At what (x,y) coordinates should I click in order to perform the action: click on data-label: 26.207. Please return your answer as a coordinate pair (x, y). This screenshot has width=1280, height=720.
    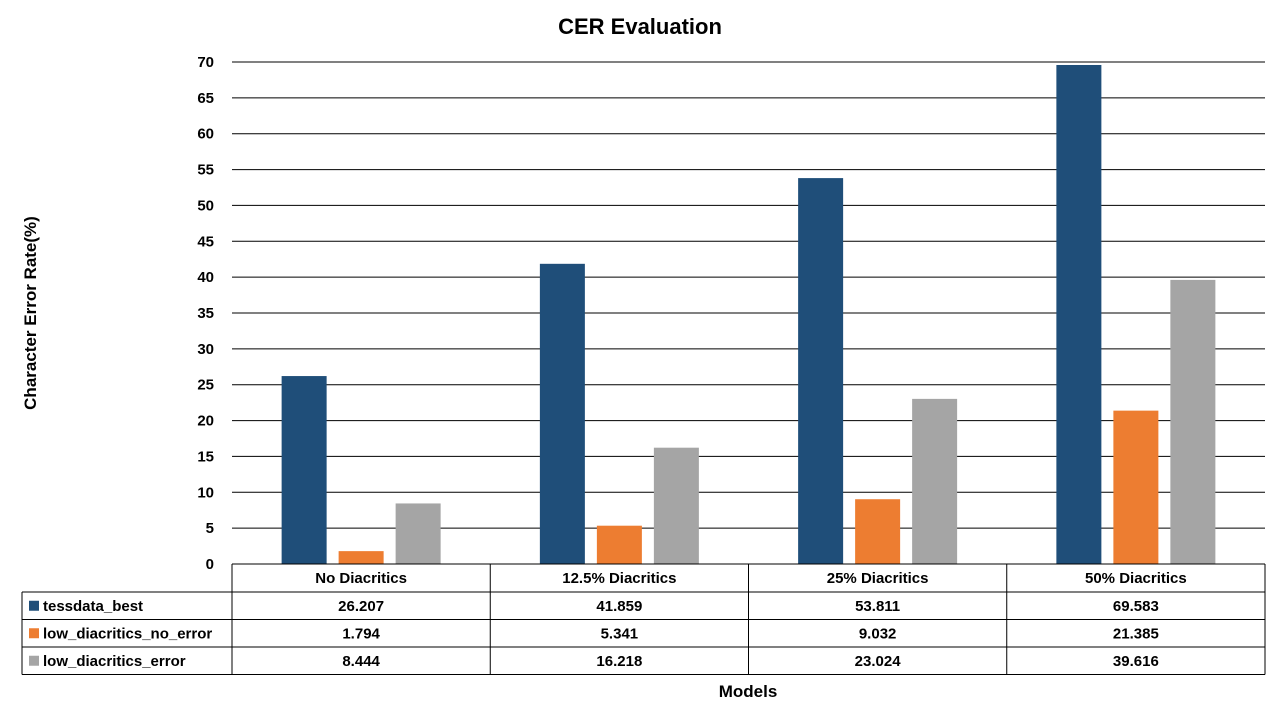
    Looking at the image, I should click on (361, 606).